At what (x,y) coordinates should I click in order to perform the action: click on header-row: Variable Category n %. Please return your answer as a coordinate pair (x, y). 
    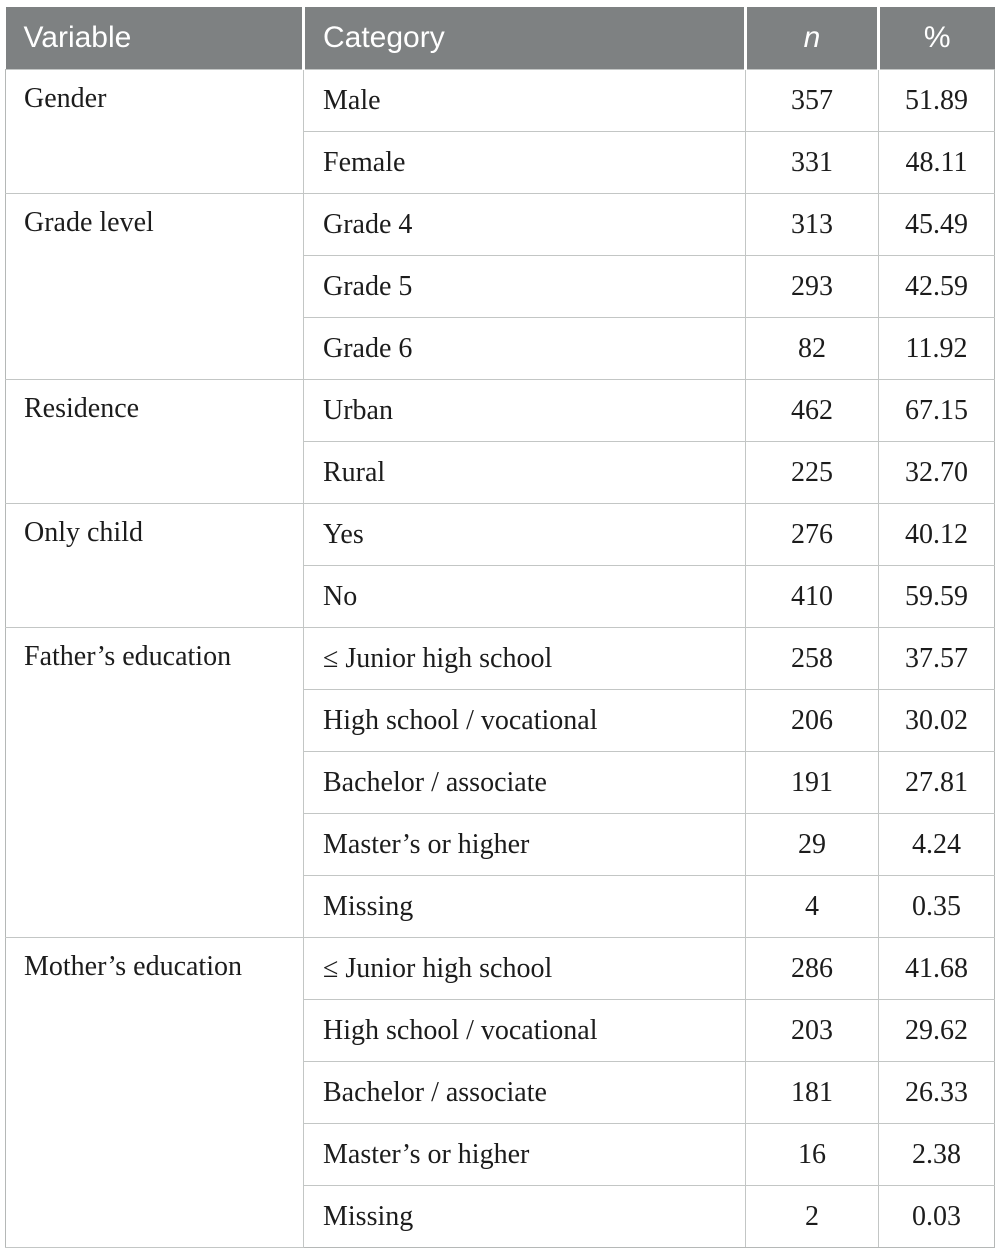
    Looking at the image, I should click on (500, 38).